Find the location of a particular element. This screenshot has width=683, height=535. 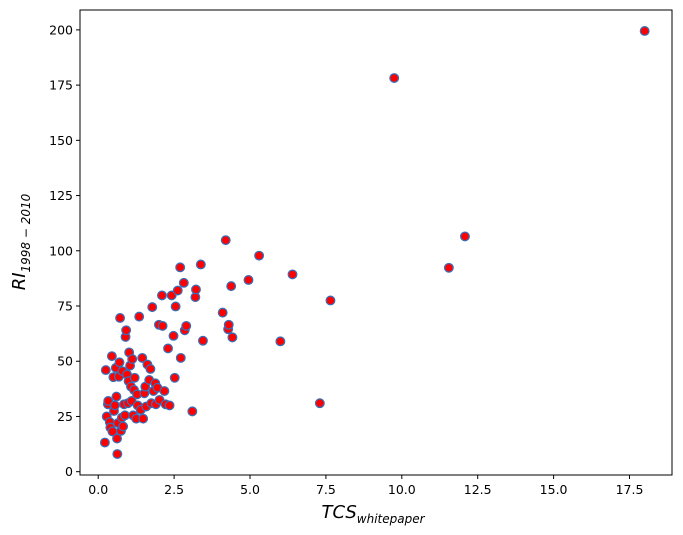

y-tick-label: 75 is located at coordinates (65, 306).